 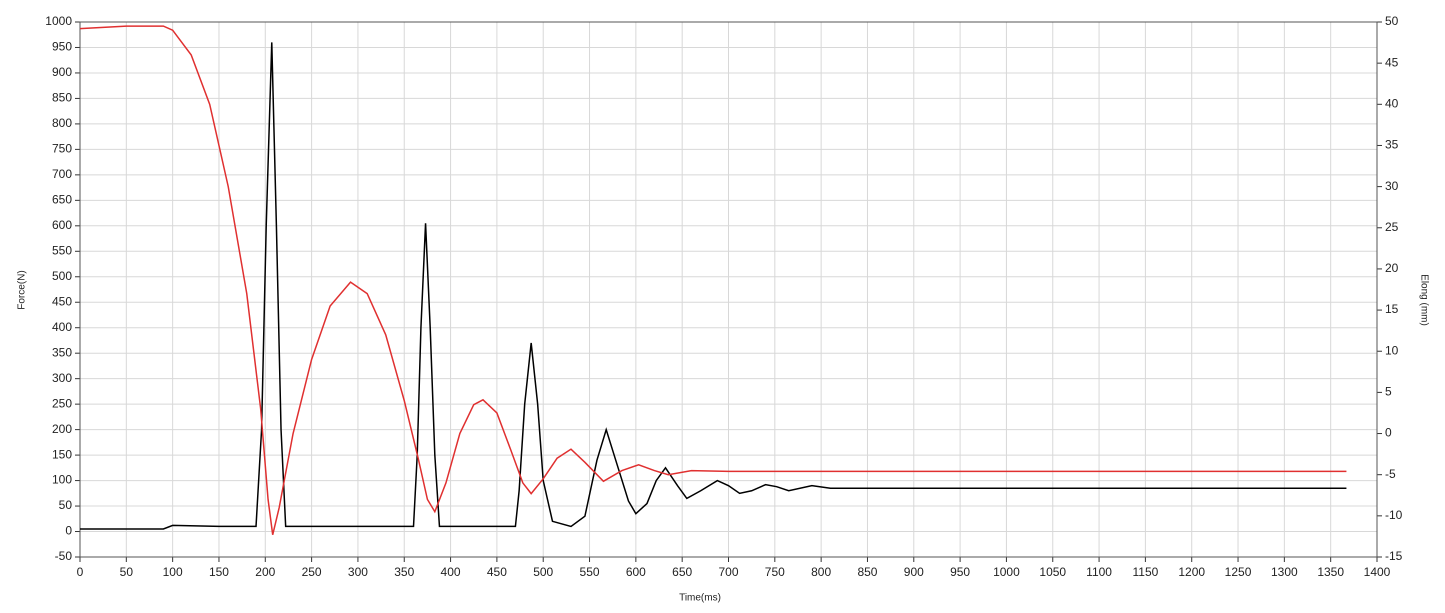 What do you see at coordinates (1392, 103) in the screenshot?
I see `y2-tick-label: 40` at bounding box center [1392, 103].